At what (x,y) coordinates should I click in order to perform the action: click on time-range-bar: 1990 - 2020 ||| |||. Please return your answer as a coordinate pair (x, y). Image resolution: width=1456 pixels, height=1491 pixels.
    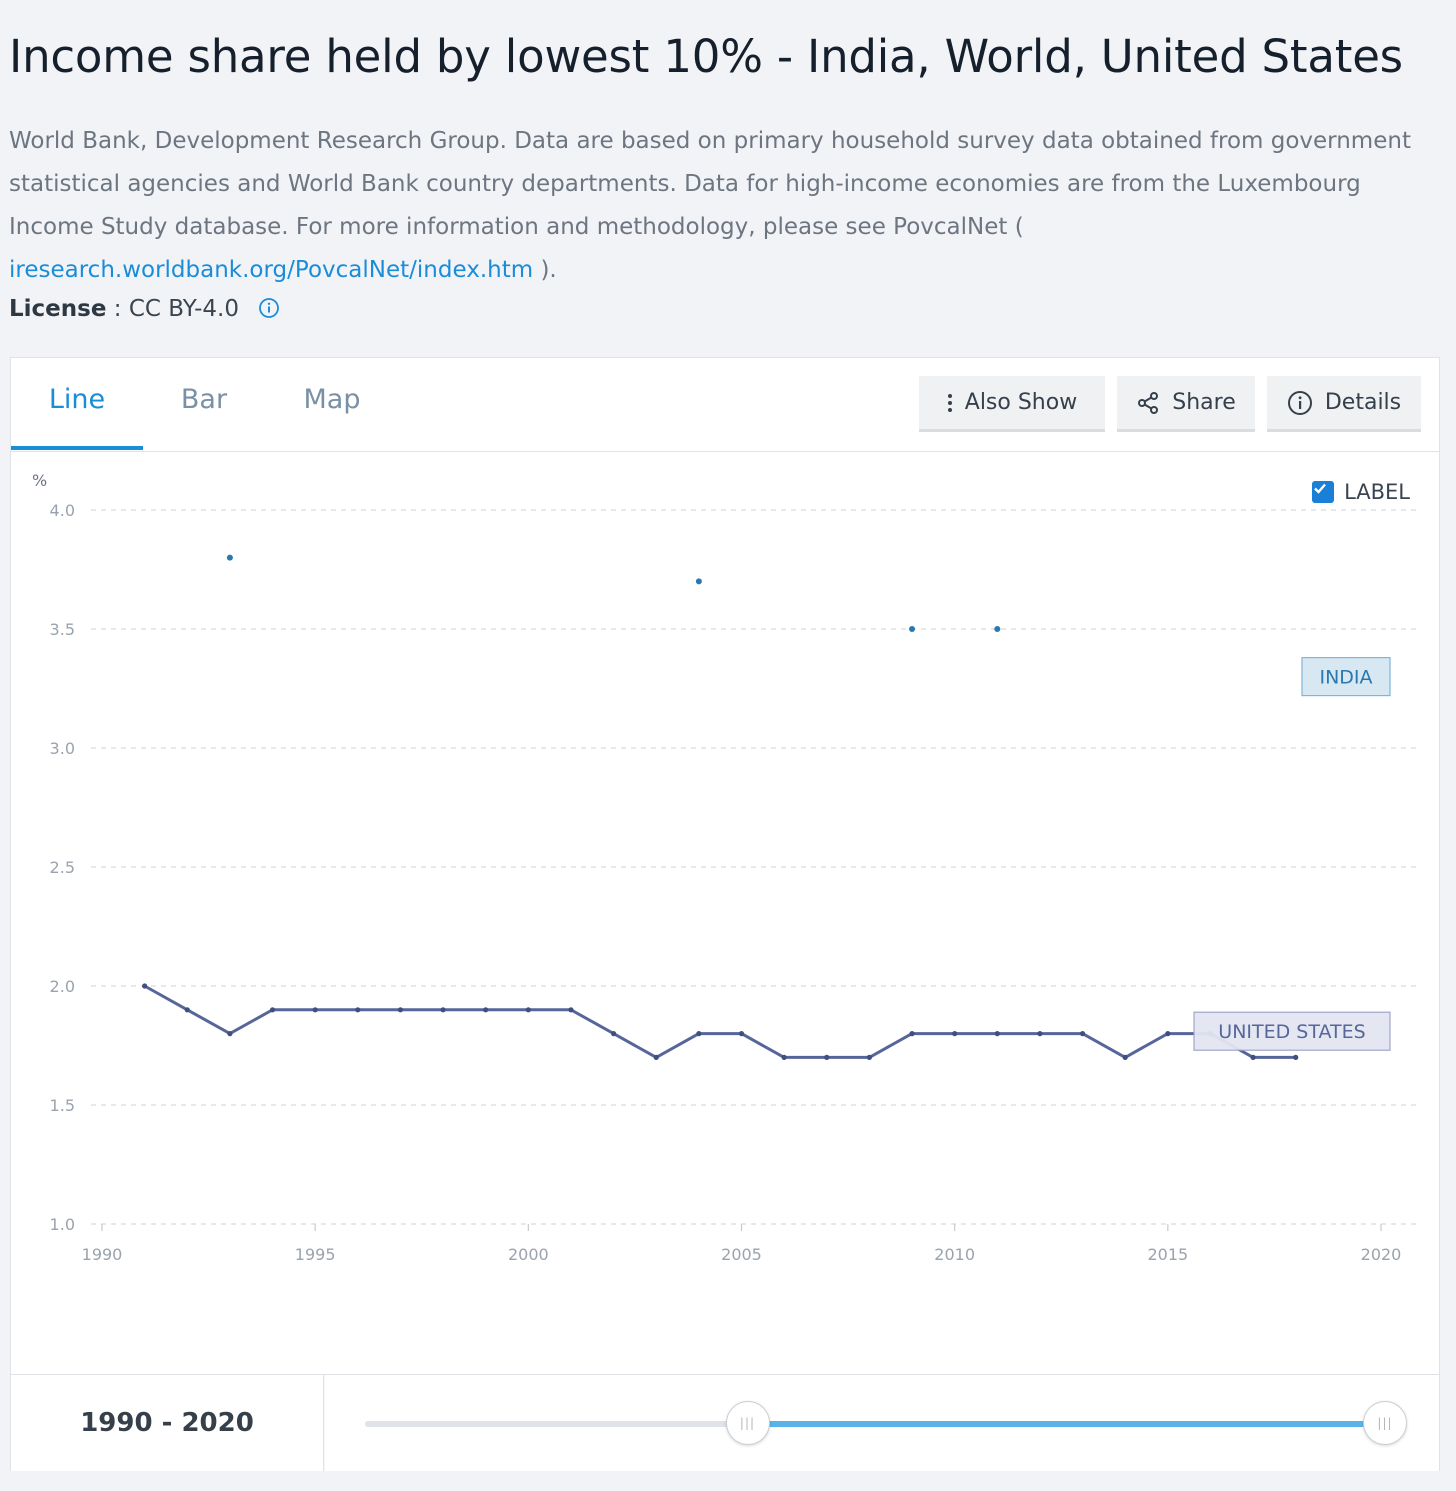
    Looking at the image, I should click on (725, 1422).